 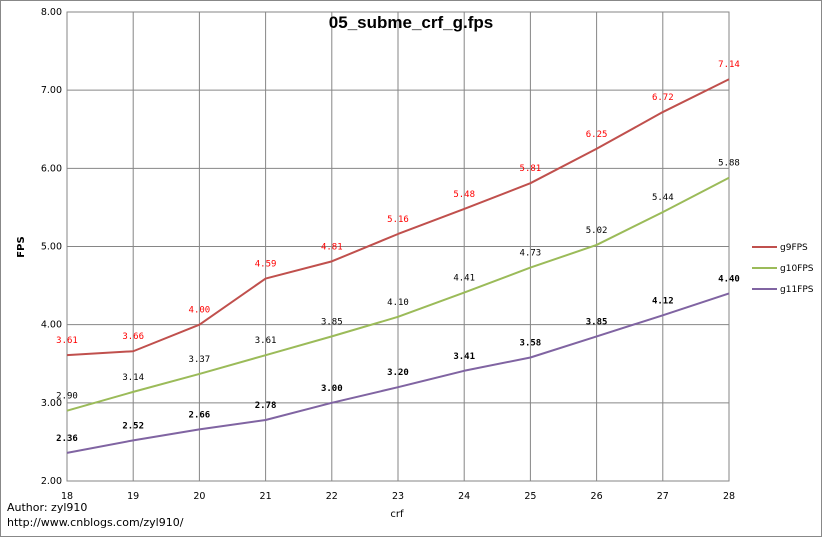 What do you see at coordinates (133, 496) in the screenshot?
I see `x-tick-label: 19` at bounding box center [133, 496].